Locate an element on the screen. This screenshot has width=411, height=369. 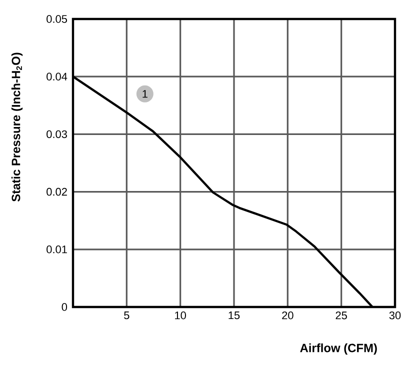
y-tick-label: 0.05 is located at coordinates (57, 19).